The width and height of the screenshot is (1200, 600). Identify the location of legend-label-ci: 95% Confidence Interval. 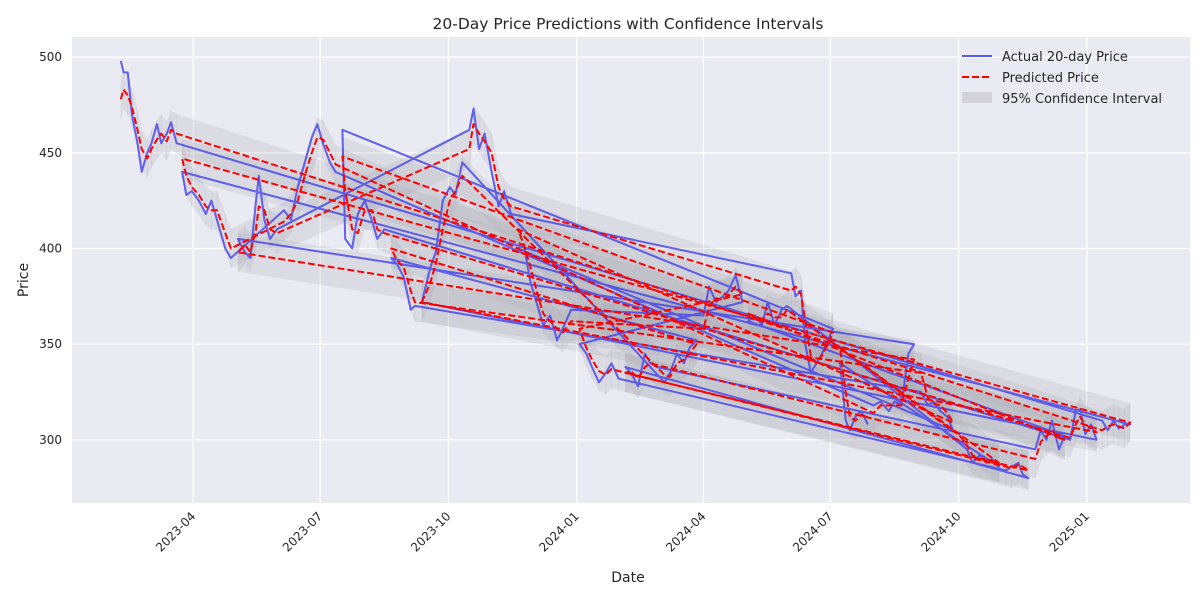
(1082, 99).